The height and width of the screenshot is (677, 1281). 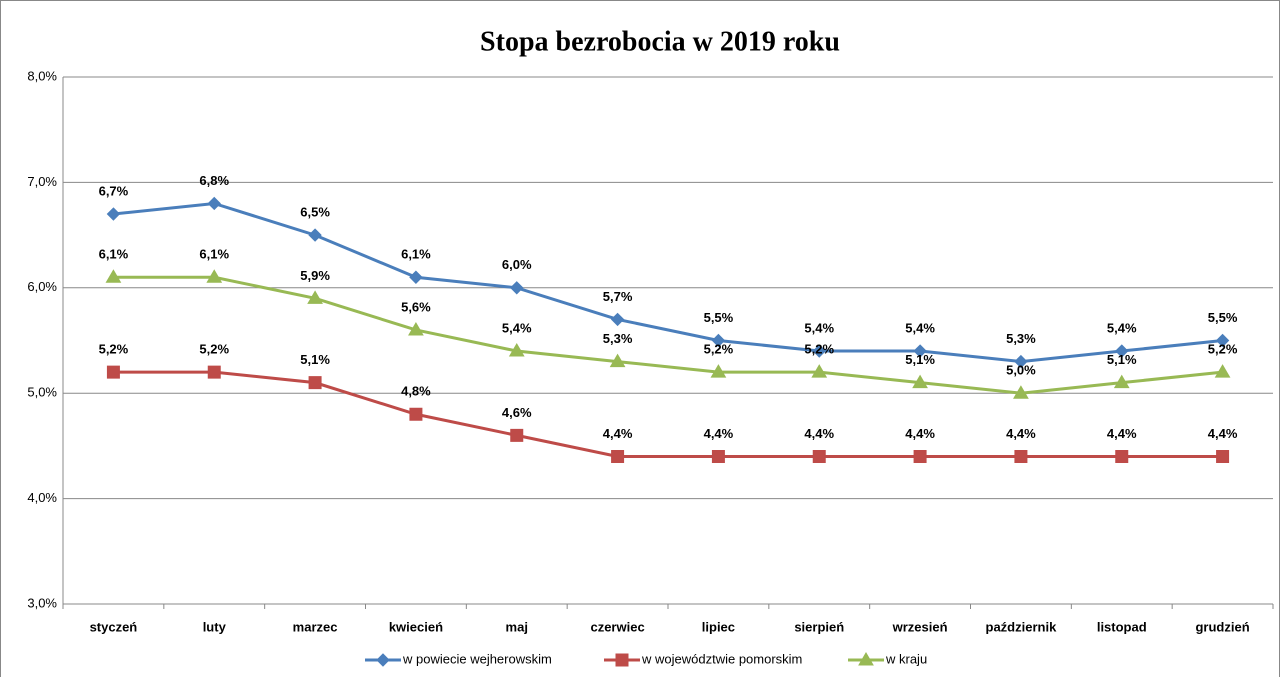 I want to click on x-tick-label: lipiec, so click(x=718, y=626).